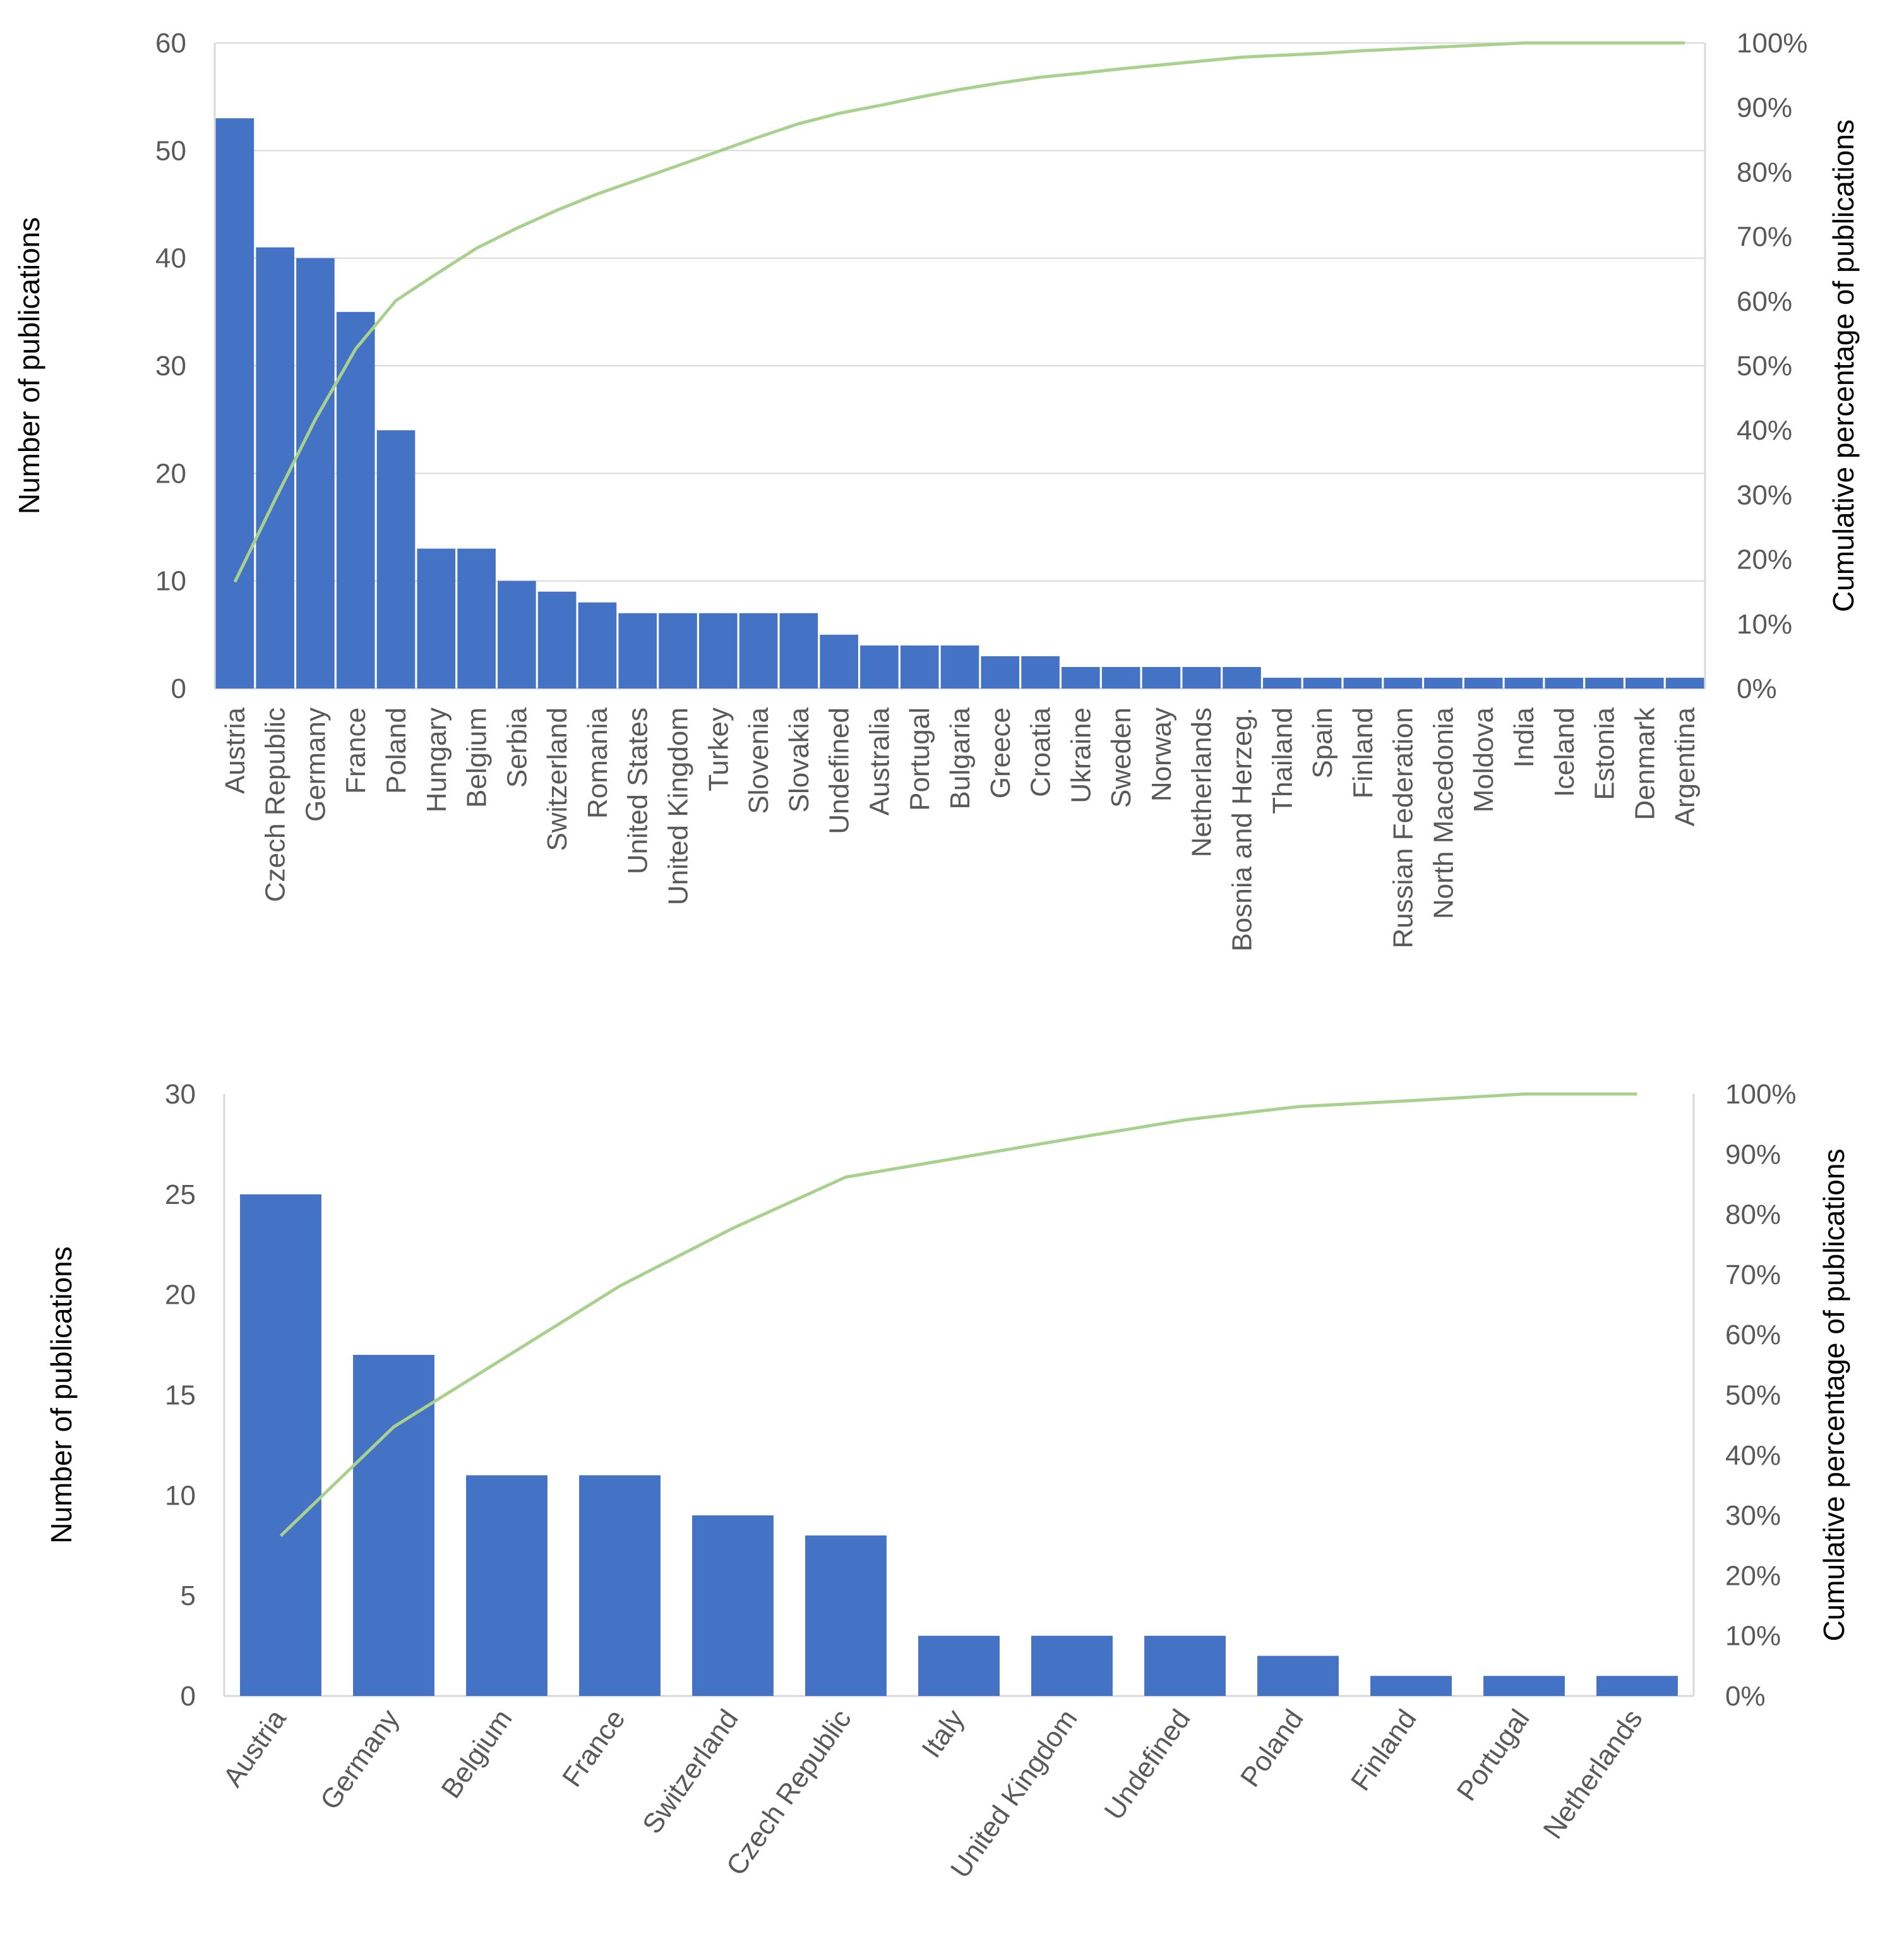 This screenshot has height=1960, width=1885. I want to click on x-tick-label: Denmark, so click(1644, 763).